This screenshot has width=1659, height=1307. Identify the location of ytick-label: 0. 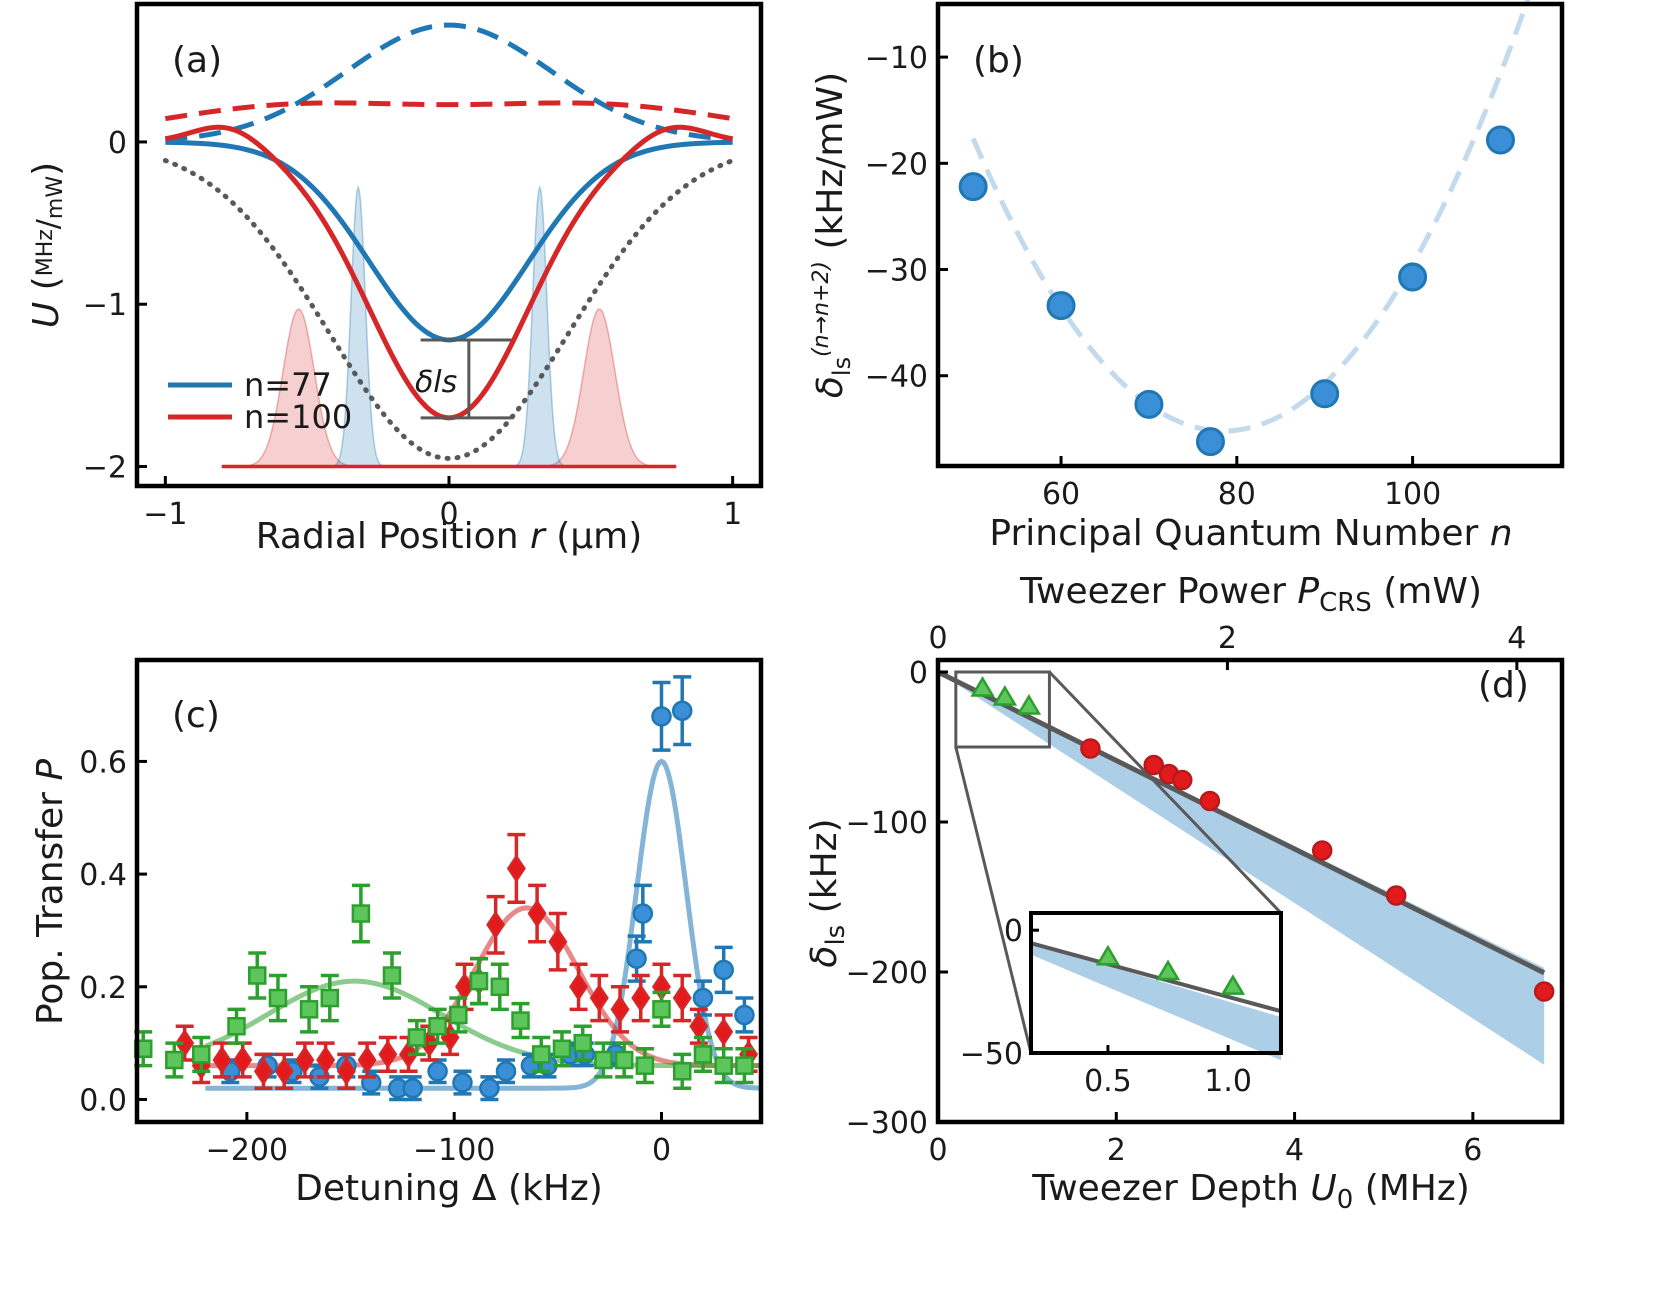
(918, 673).